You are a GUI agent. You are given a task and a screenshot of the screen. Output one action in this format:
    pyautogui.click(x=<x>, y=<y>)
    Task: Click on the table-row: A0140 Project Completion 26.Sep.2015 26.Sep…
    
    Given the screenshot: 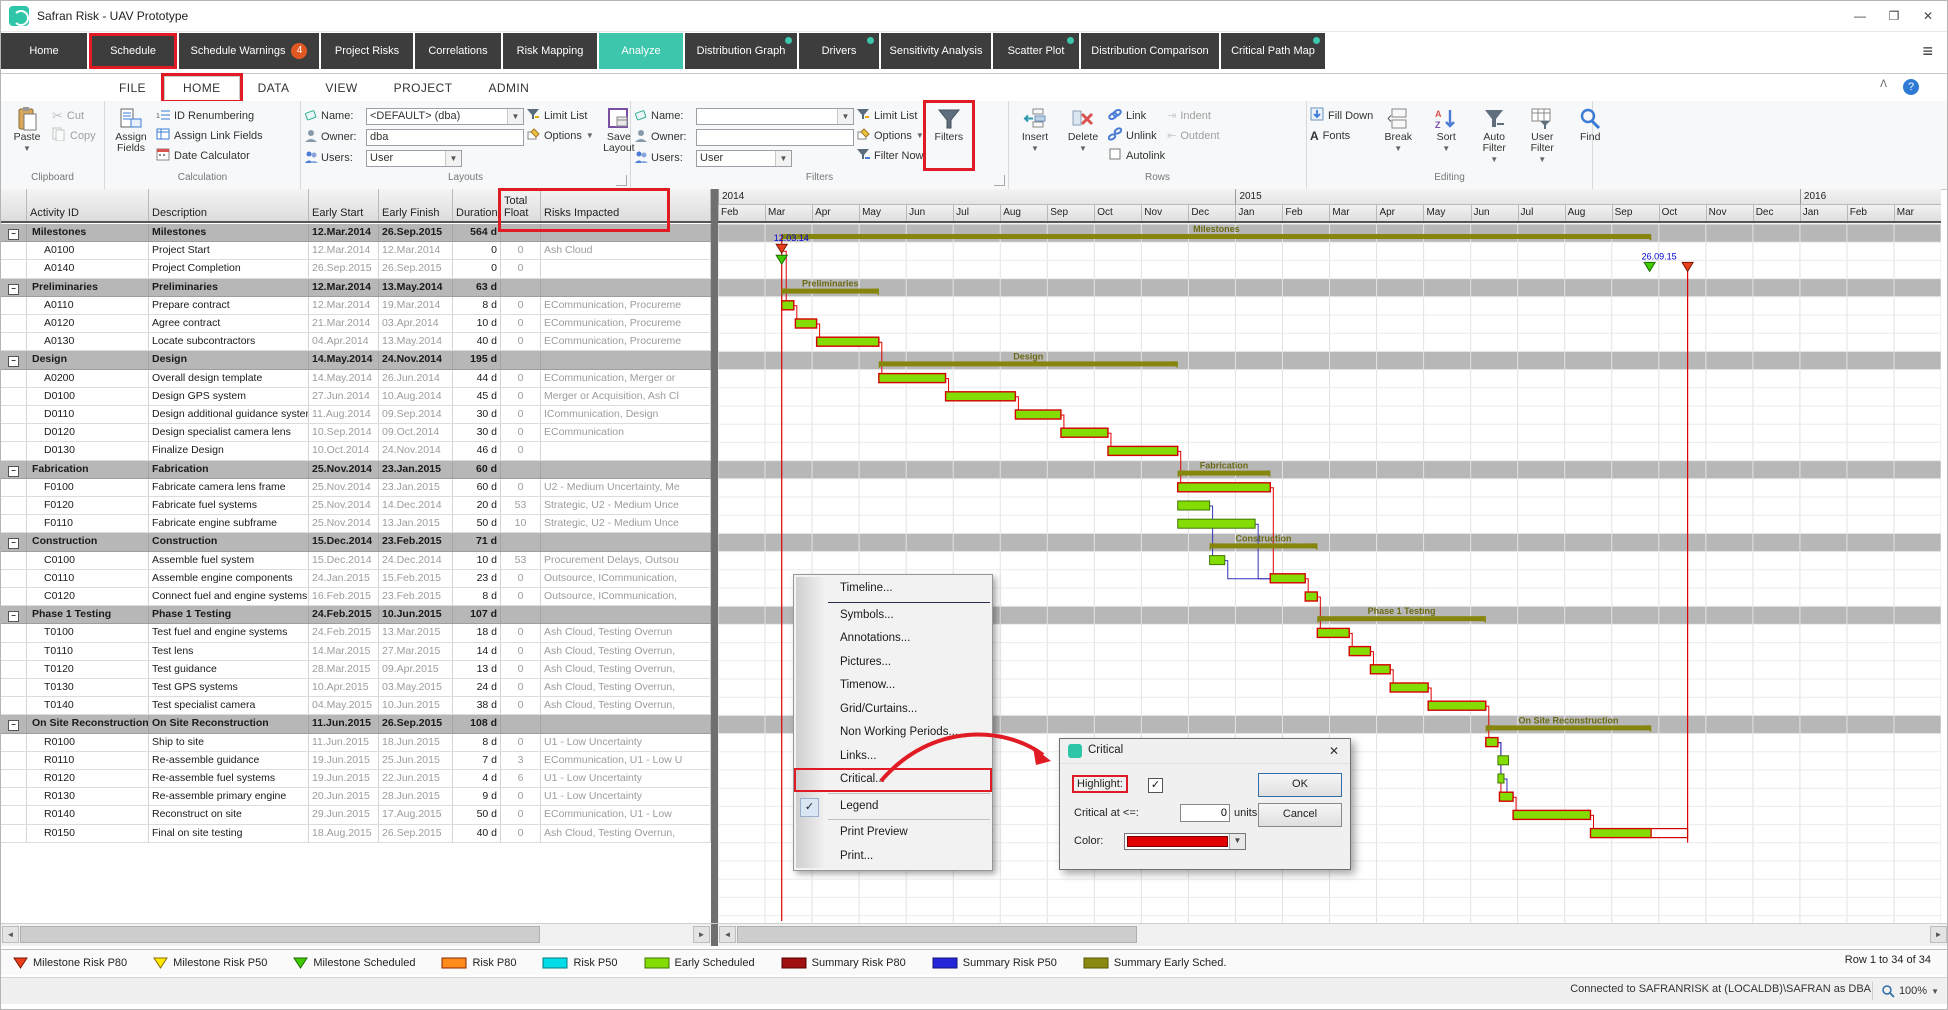 What is the action you would take?
    pyautogui.click(x=356, y=269)
    